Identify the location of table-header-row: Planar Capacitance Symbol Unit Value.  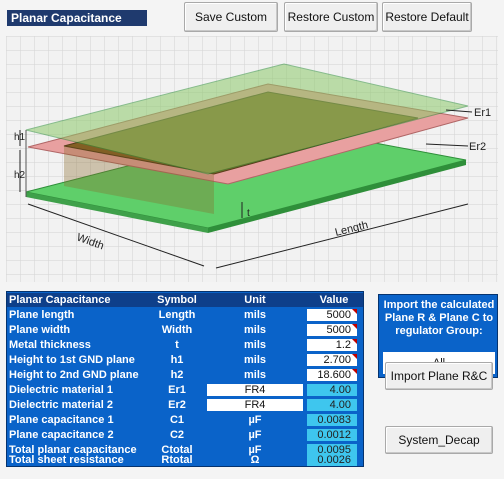
(185, 300).